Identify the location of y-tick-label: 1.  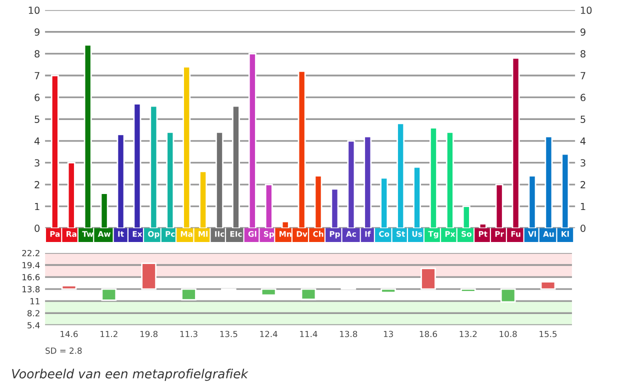
(37, 206).